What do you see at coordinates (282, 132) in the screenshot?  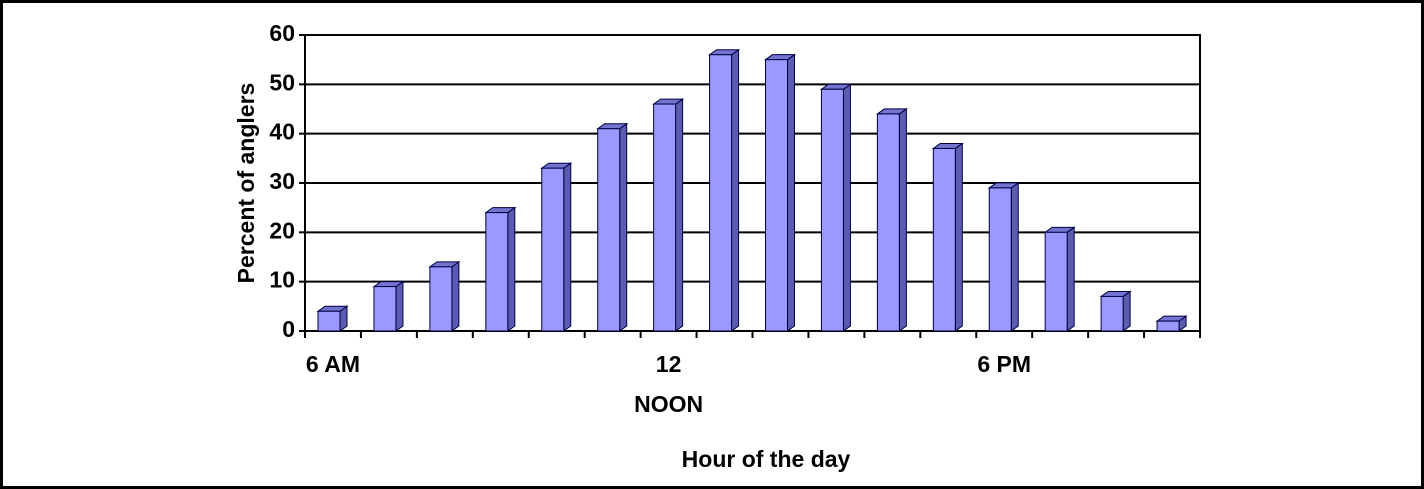 I see `y-tick-label: 40` at bounding box center [282, 132].